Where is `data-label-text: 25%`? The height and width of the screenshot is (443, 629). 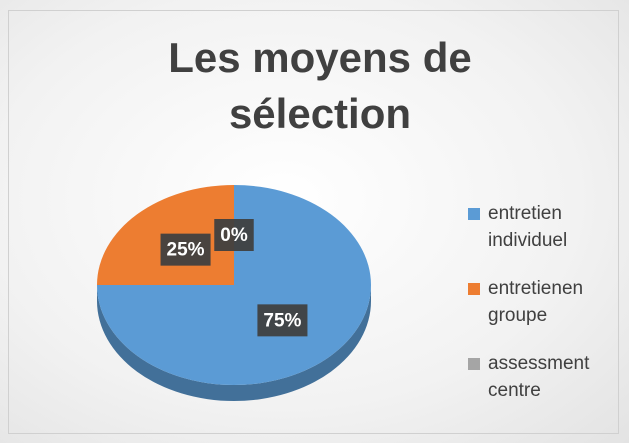 data-label-text: 25% is located at coordinates (186, 250).